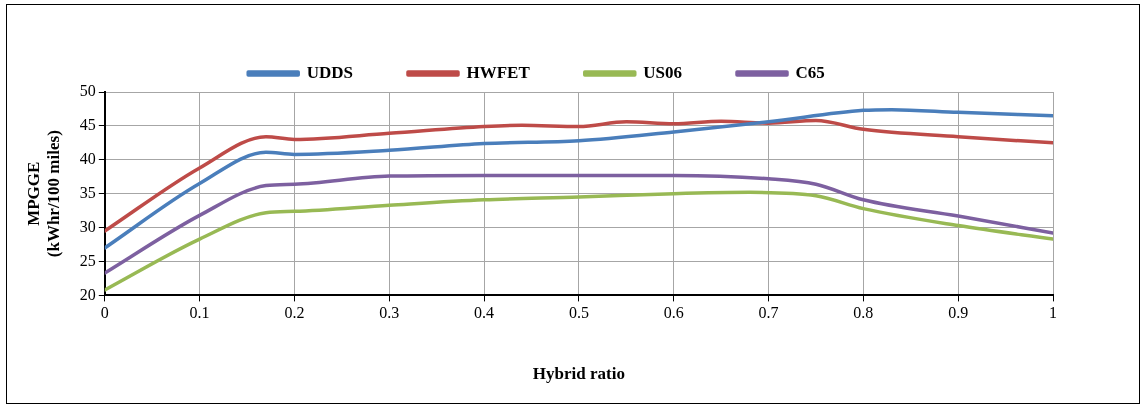 The image size is (1148, 411). What do you see at coordinates (87, 226) in the screenshot?
I see `y-tick-label: 30` at bounding box center [87, 226].